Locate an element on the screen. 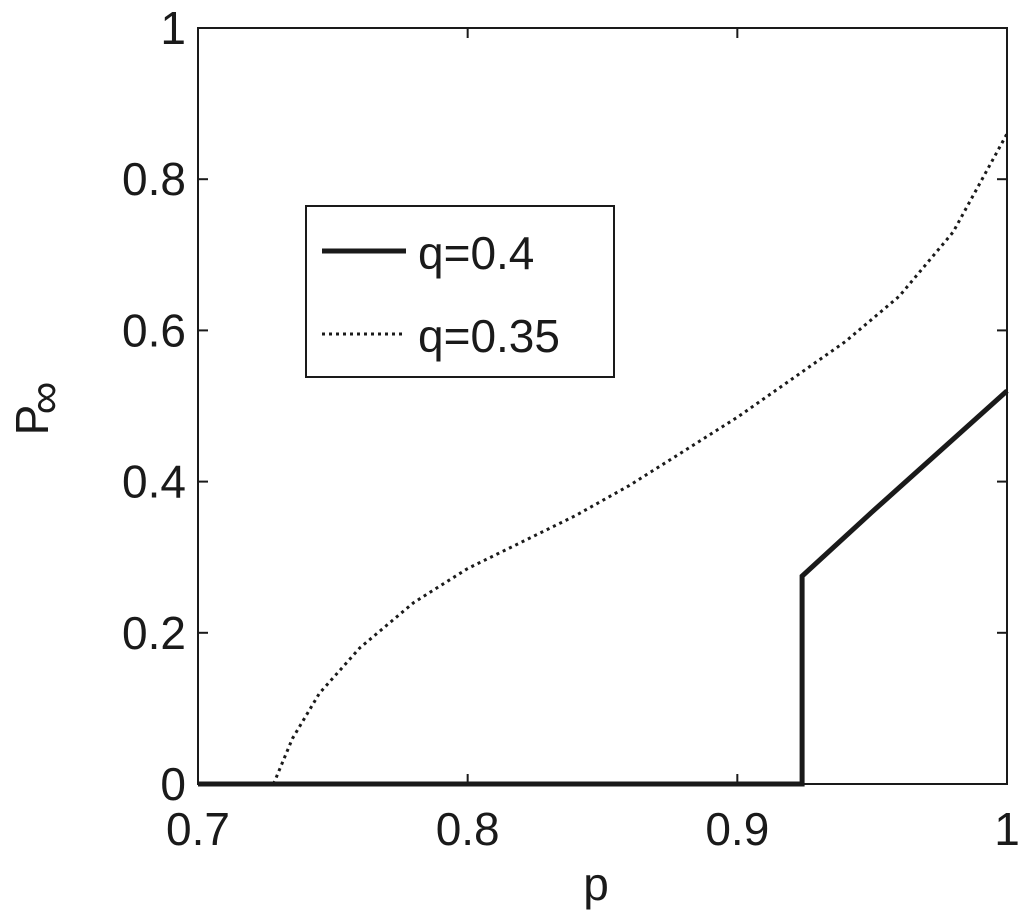 Image resolution: width=1024 pixels, height=918 pixels. y-tick-label: 0.6 is located at coordinates (154, 330).